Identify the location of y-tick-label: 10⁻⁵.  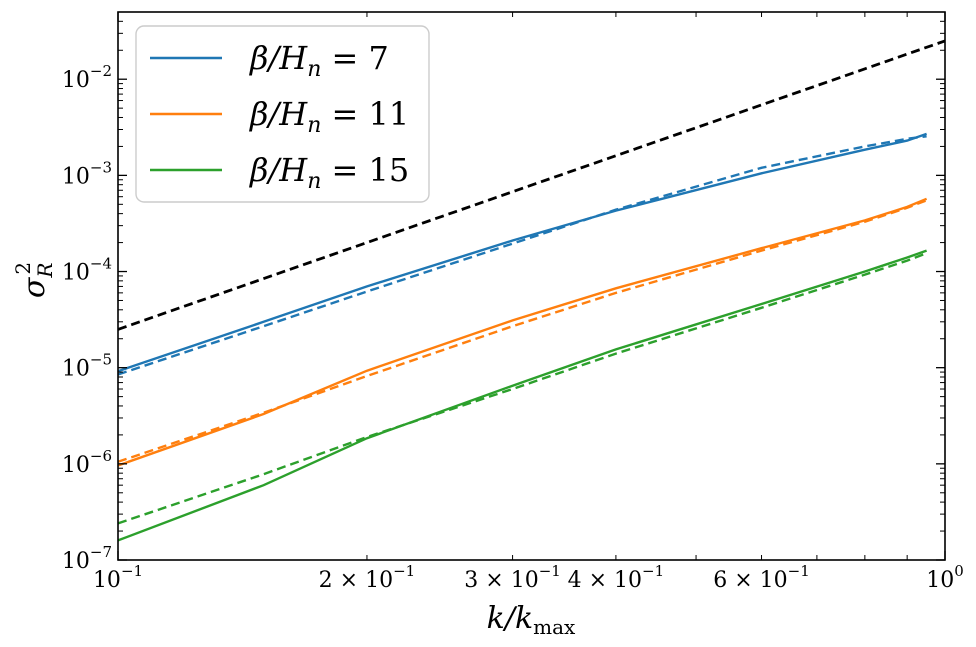
(87, 366).